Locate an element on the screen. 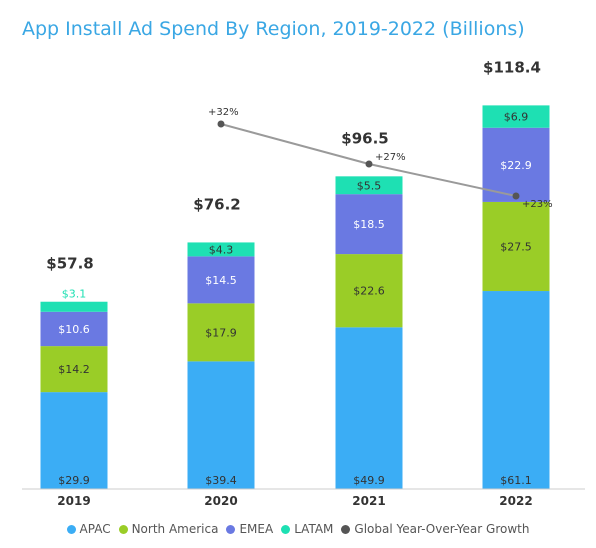 This screenshot has height=548, width=596. legend-label-latam: LATAM is located at coordinates (314, 529).